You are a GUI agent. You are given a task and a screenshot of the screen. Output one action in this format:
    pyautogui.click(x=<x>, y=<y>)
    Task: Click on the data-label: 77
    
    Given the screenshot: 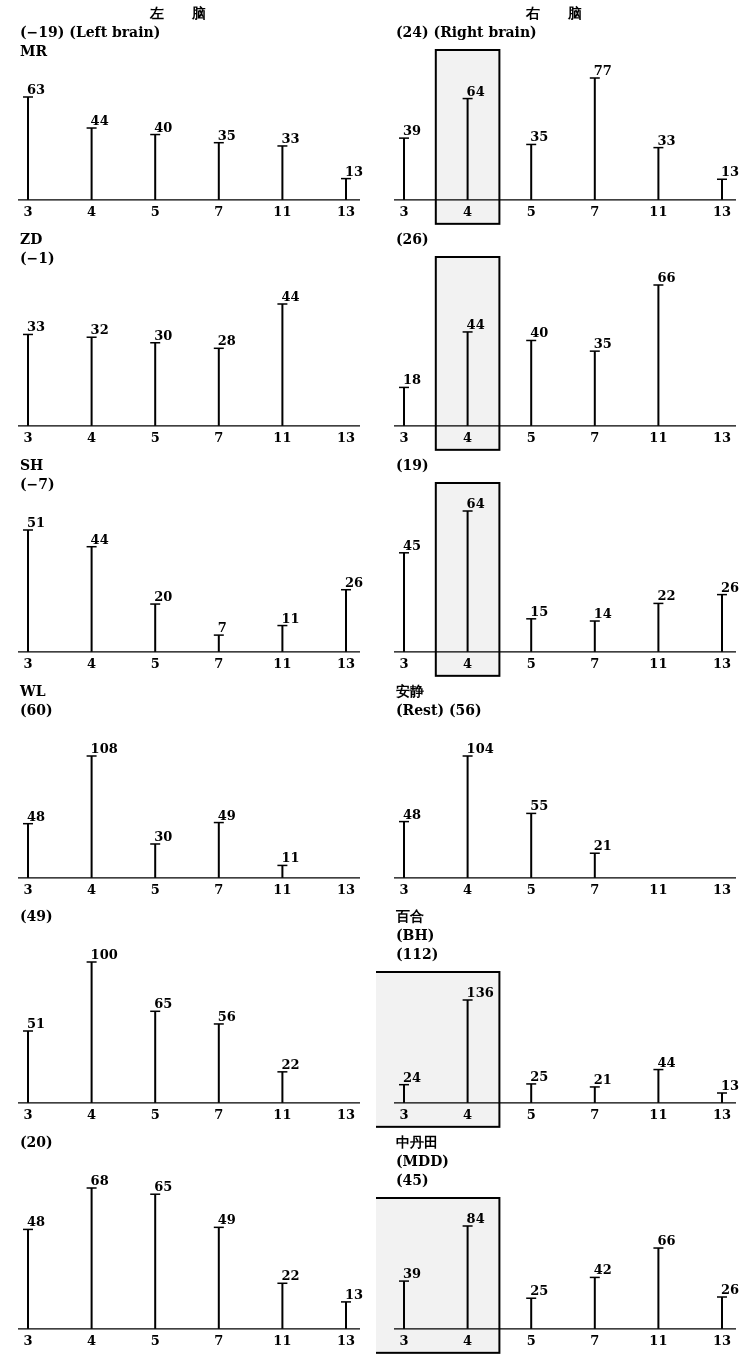 What is the action you would take?
    pyautogui.click(x=602, y=70)
    